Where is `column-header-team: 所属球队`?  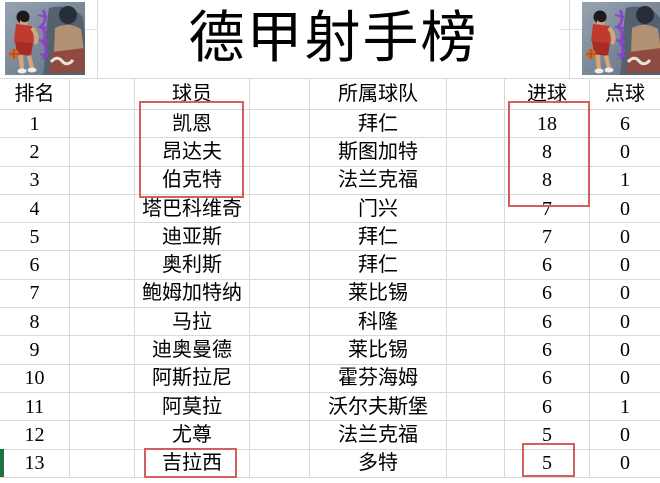
column-header-team: 所属球队 is located at coordinates (378, 94).